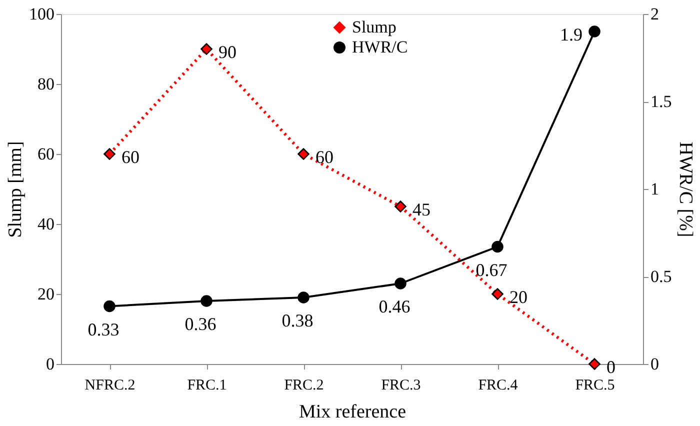 The image size is (700, 426). I want to click on legend-label: HWR/C, so click(380, 47).